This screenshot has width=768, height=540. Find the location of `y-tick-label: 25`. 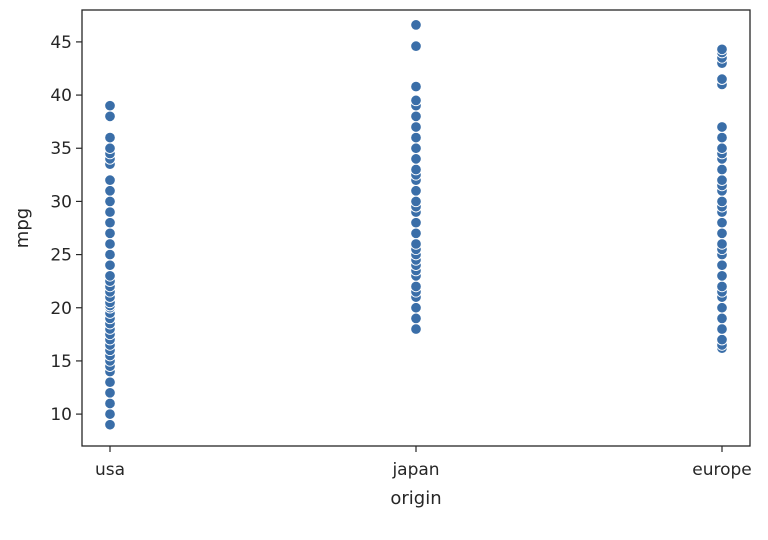

y-tick-label: 25 is located at coordinates (61, 256).